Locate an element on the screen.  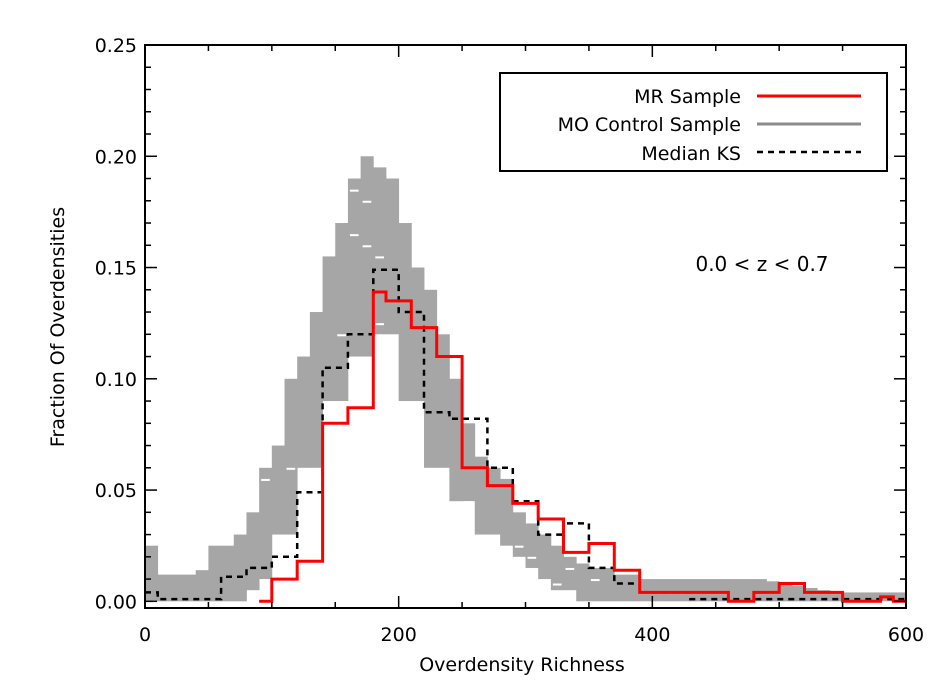
y-tick-label: 0.05 is located at coordinates (116, 491).